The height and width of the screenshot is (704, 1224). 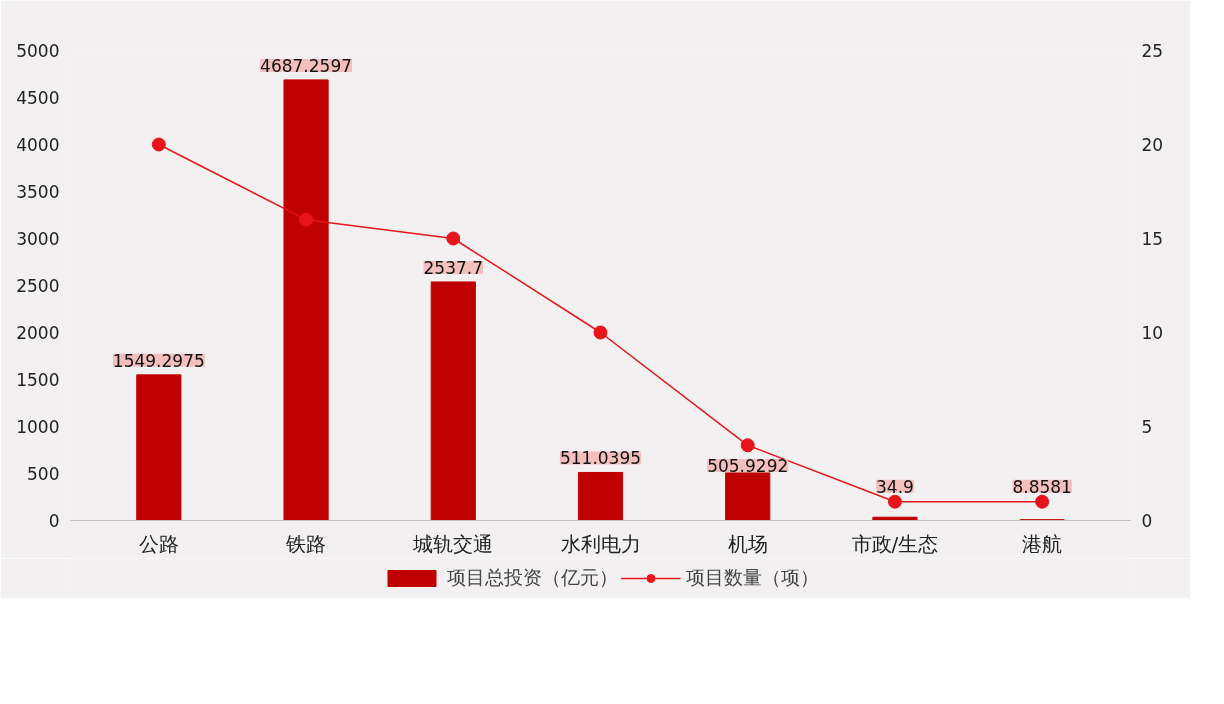 I want to click on y-tick-label: 2500, so click(x=38, y=286).